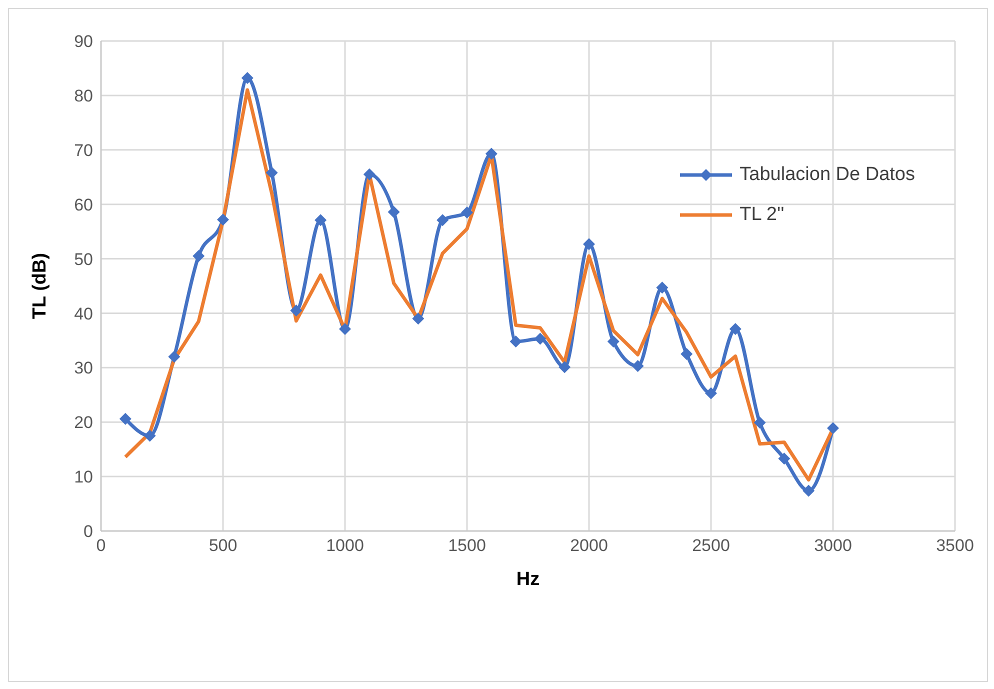 The width and height of the screenshot is (994, 689). What do you see at coordinates (762, 215) in the screenshot?
I see `legend-label: TL 2''` at bounding box center [762, 215].